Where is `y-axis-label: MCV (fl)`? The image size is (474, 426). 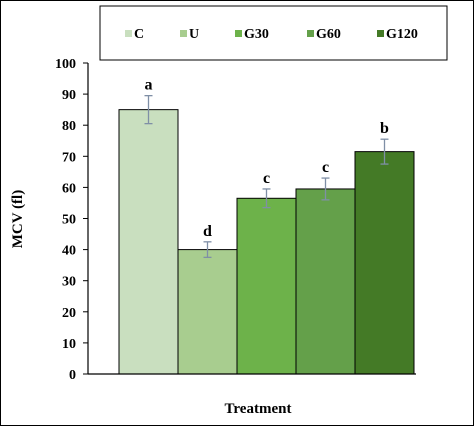 y-axis-label: MCV (fl) is located at coordinates (18, 219).